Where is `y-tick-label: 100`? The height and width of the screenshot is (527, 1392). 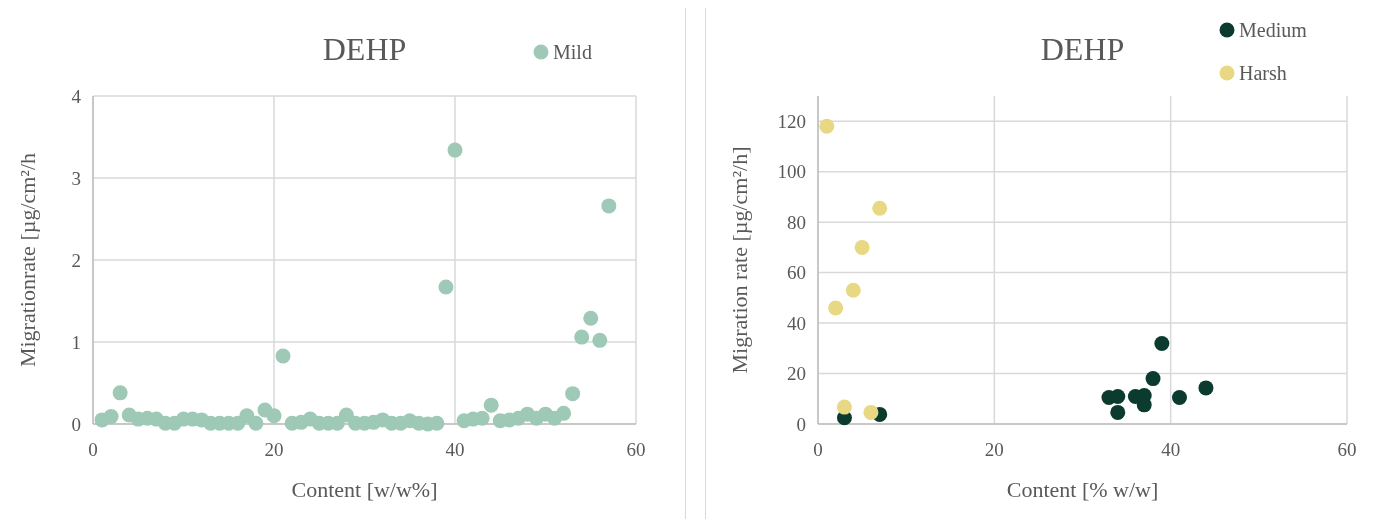
y-tick-label: 100 is located at coordinates (791, 172).